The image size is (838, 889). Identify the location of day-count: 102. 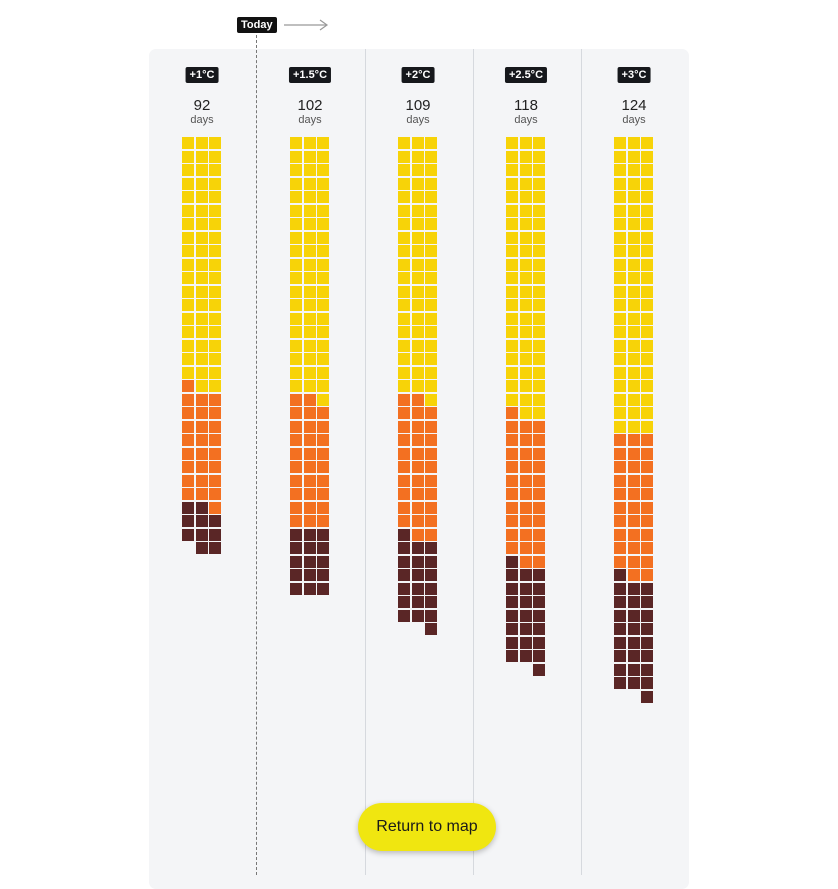
(310, 105).